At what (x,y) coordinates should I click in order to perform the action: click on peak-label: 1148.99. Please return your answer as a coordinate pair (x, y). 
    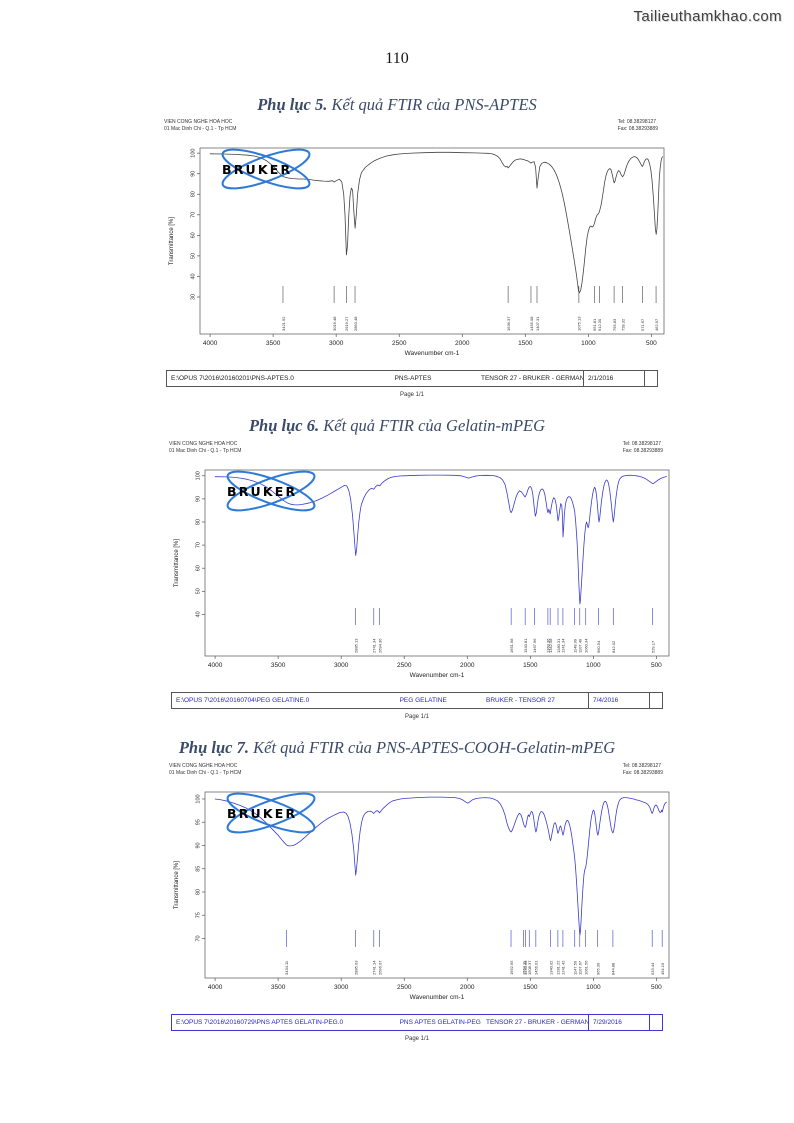
    Looking at the image, I should click on (574, 645).